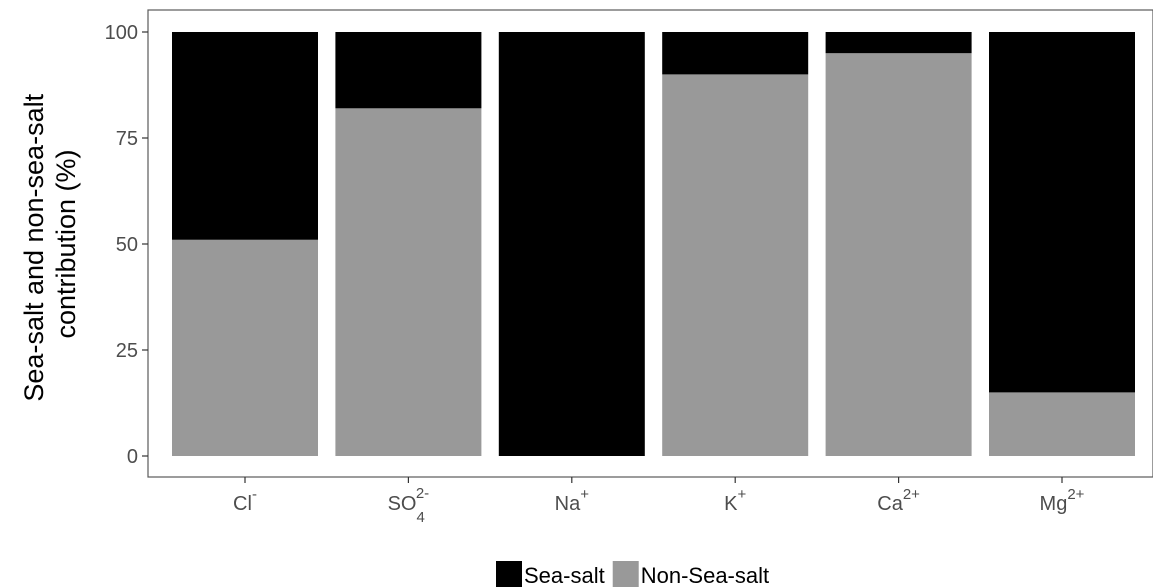 The image size is (1153, 588). What do you see at coordinates (571, 244) in the screenshot?
I see `bar-sea-salt-na` at bounding box center [571, 244].